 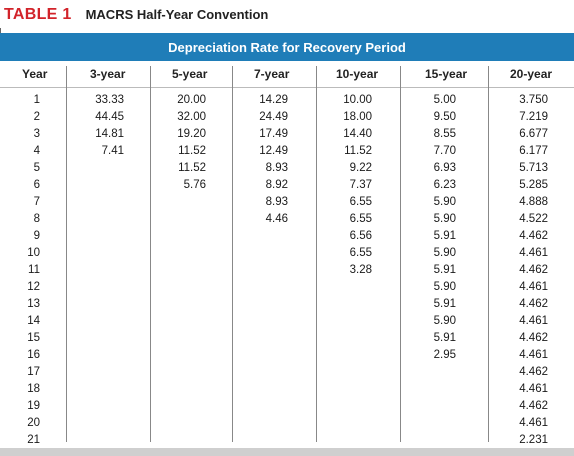 I want to click on rate-cell: 14.29, so click(x=273, y=100).